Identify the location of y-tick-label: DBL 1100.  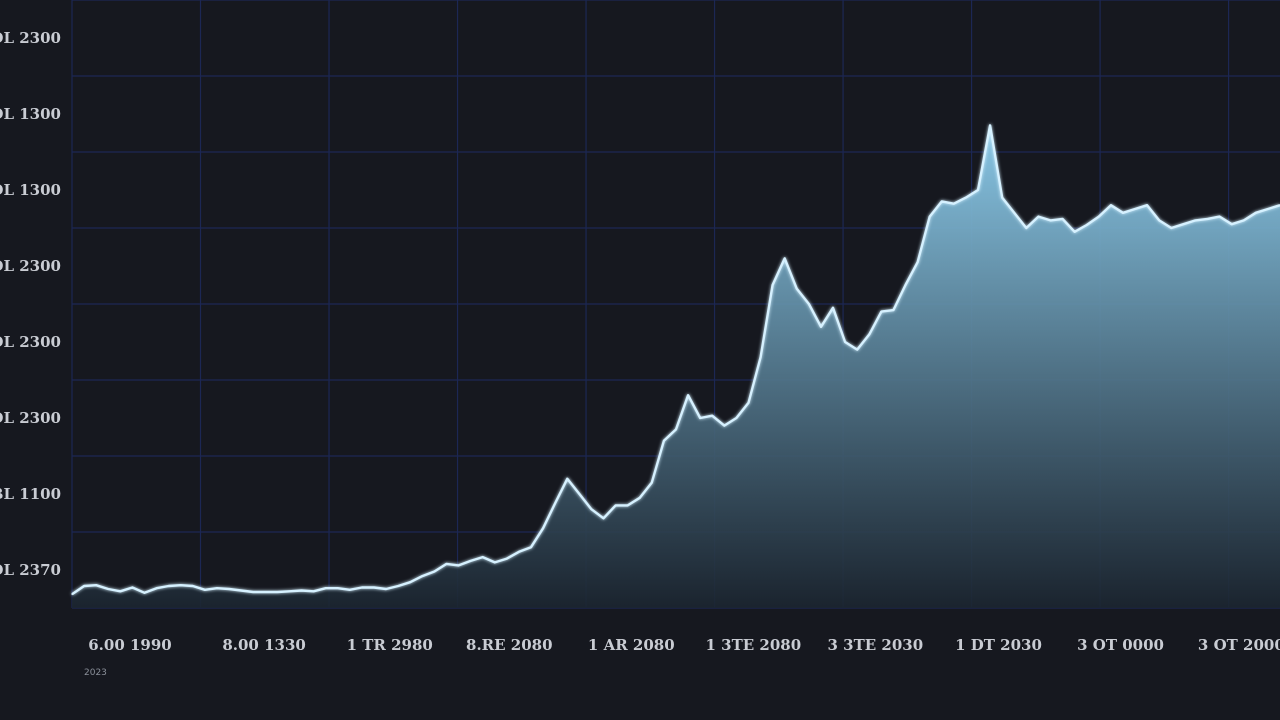
(30, 494).